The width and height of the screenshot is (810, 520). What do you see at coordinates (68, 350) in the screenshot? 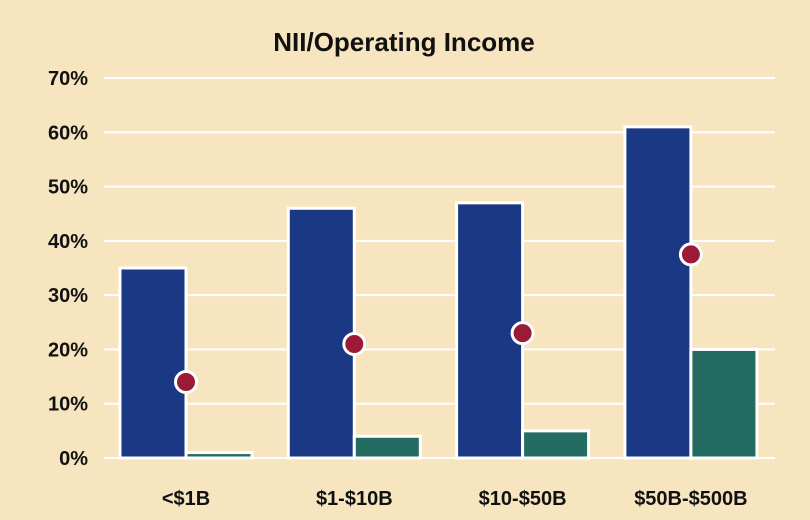
I see `y-tick-label: 20%` at bounding box center [68, 350].